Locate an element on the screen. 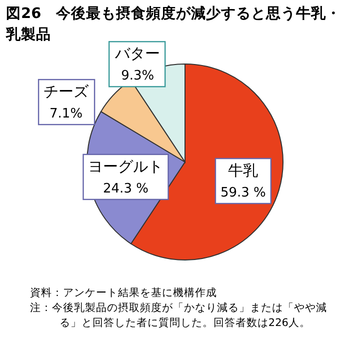 This screenshot has height=348, width=350. data-label: 9.3% is located at coordinates (137, 76).